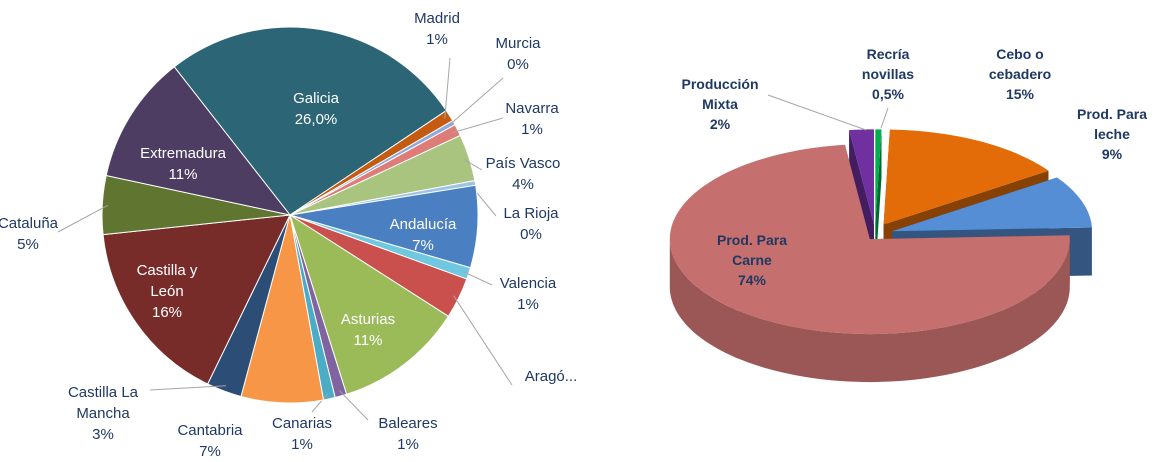  What do you see at coordinates (523, 184) in the screenshot?
I see `value-label: 4%` at bounding box center [523, 184].